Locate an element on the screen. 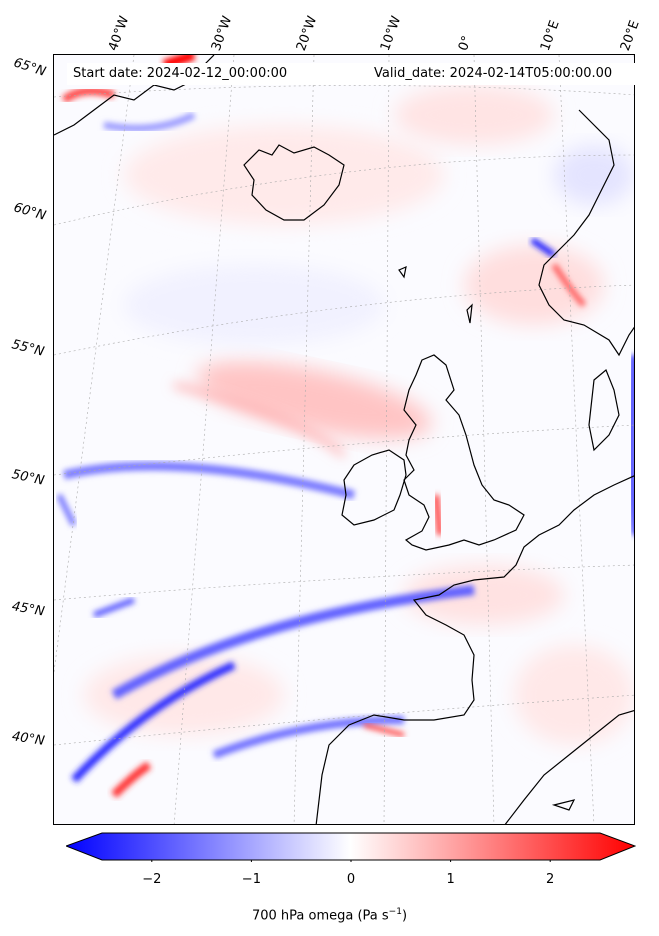 The image size is (659, 936). lat-label-55n: 55°N is located at coordinates (28, 348).